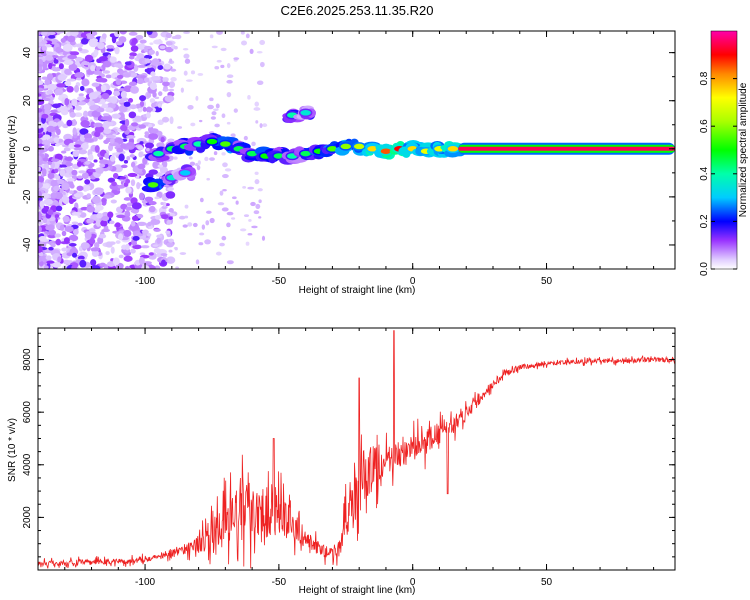 The height and width of the screenshot is (600, 750). I want to click on snr-x-tick-label-0: -100, so click(145, 582).